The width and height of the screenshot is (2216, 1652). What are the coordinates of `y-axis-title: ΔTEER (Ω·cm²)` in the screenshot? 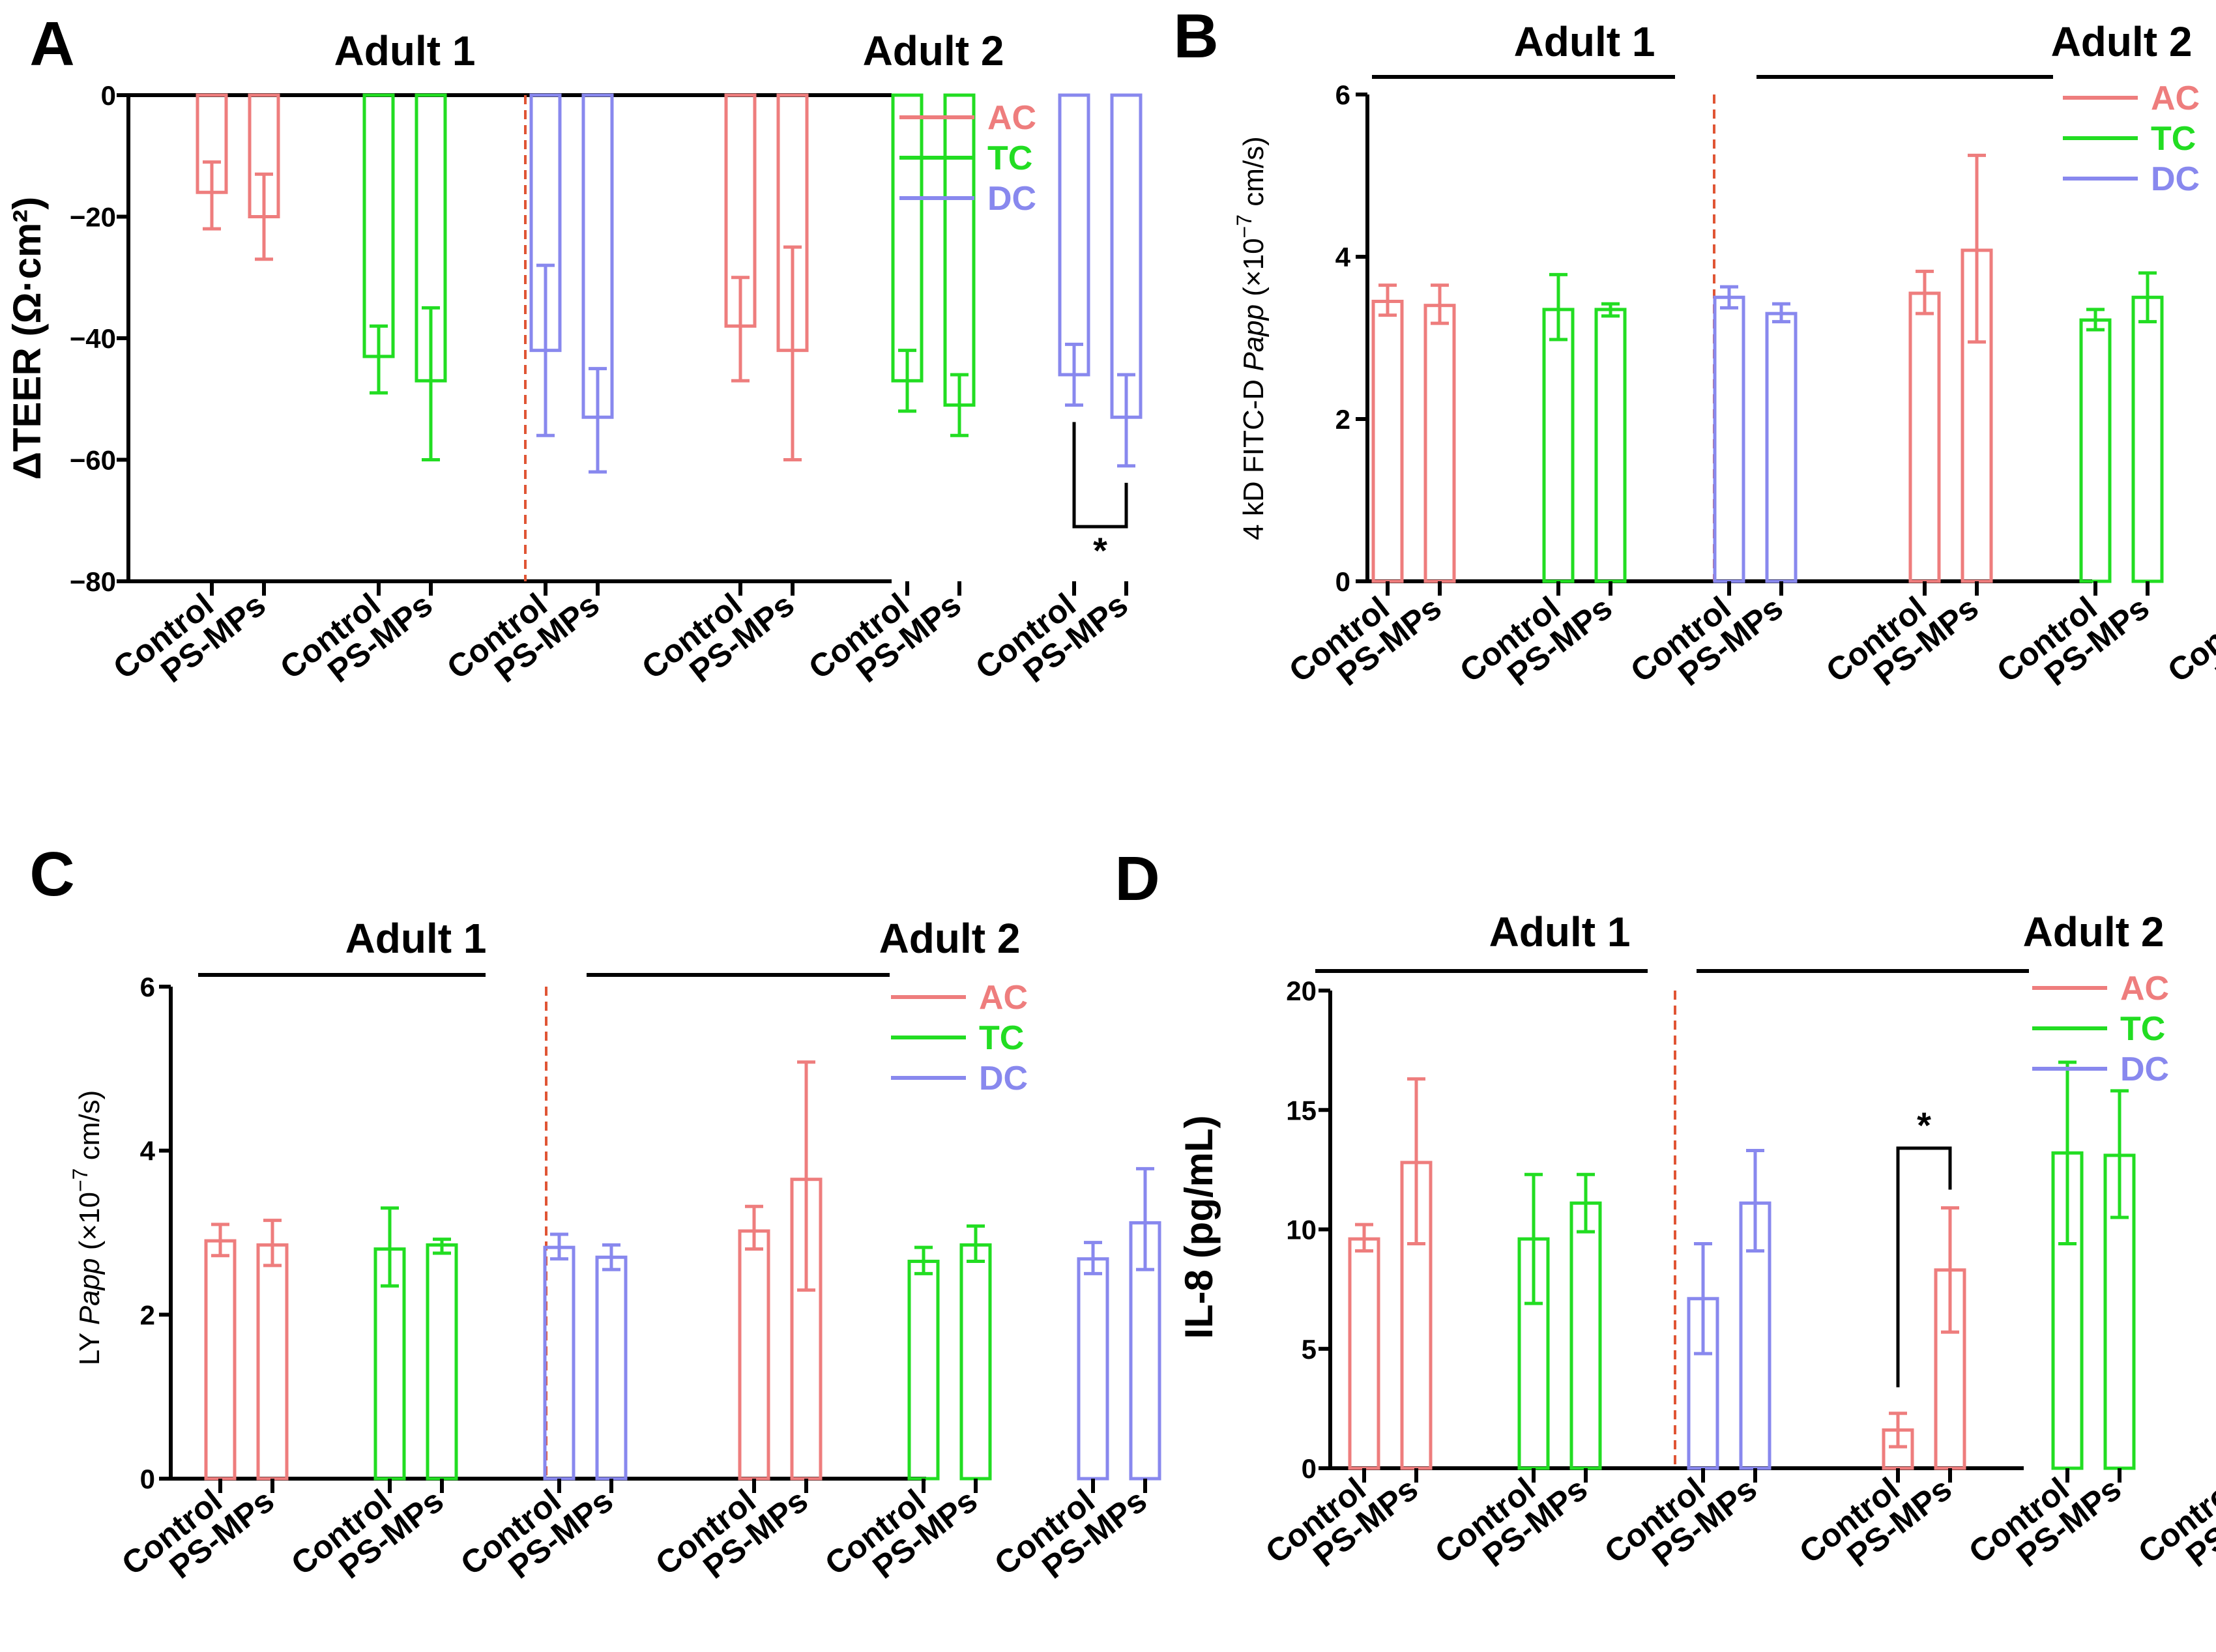 It's located at (27, 339).